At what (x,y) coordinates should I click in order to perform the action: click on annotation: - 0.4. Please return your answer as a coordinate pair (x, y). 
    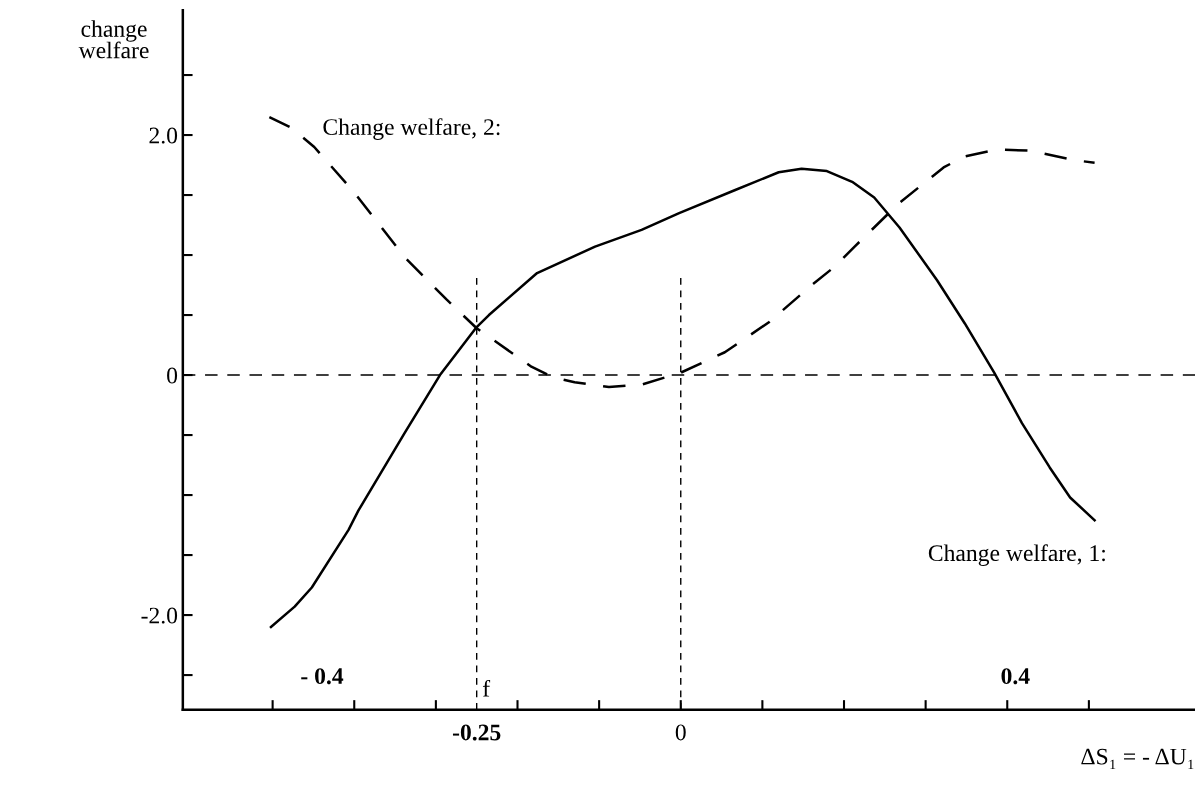
    Looking at the image, I should click on (322, 676).